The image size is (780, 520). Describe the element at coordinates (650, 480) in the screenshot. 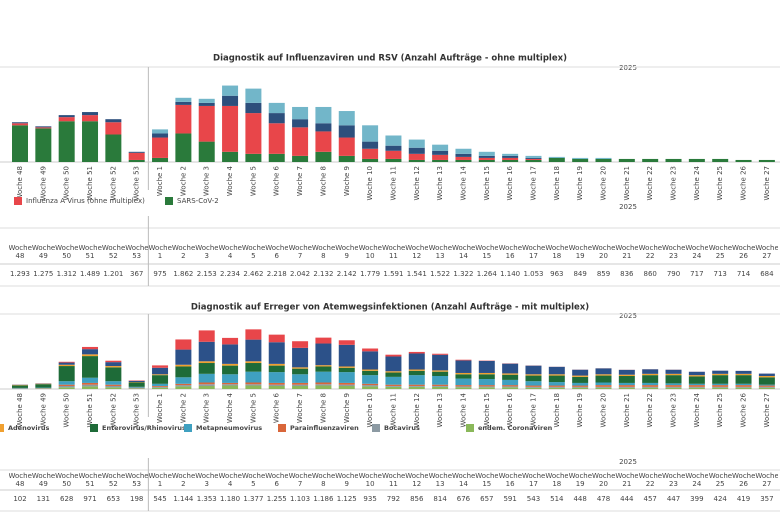

I see `table-header-box: Woche 22` at that location.